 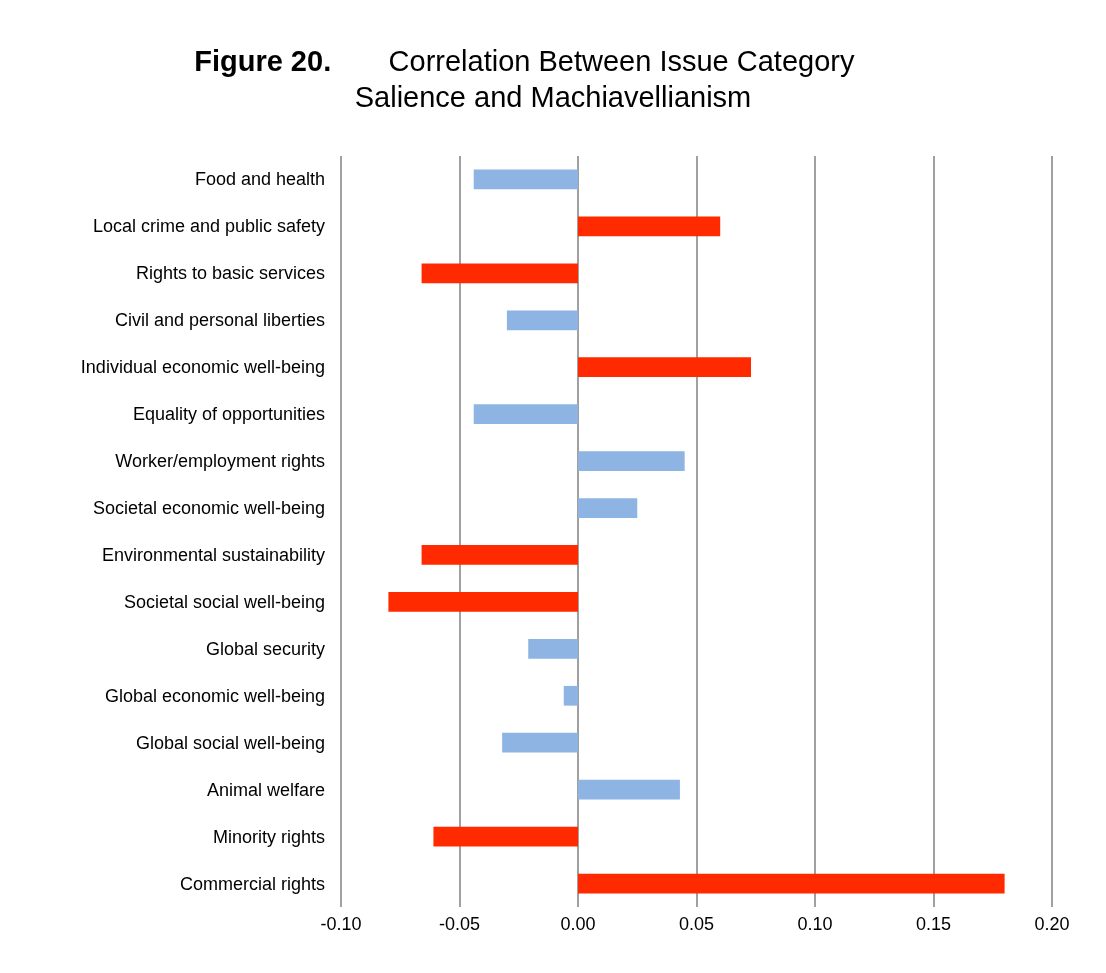 What do you see at coordinates (213, 554) in the screenshot?
I see `y-tick-label: Environmental sustainability` at bounding box center [213, 554].